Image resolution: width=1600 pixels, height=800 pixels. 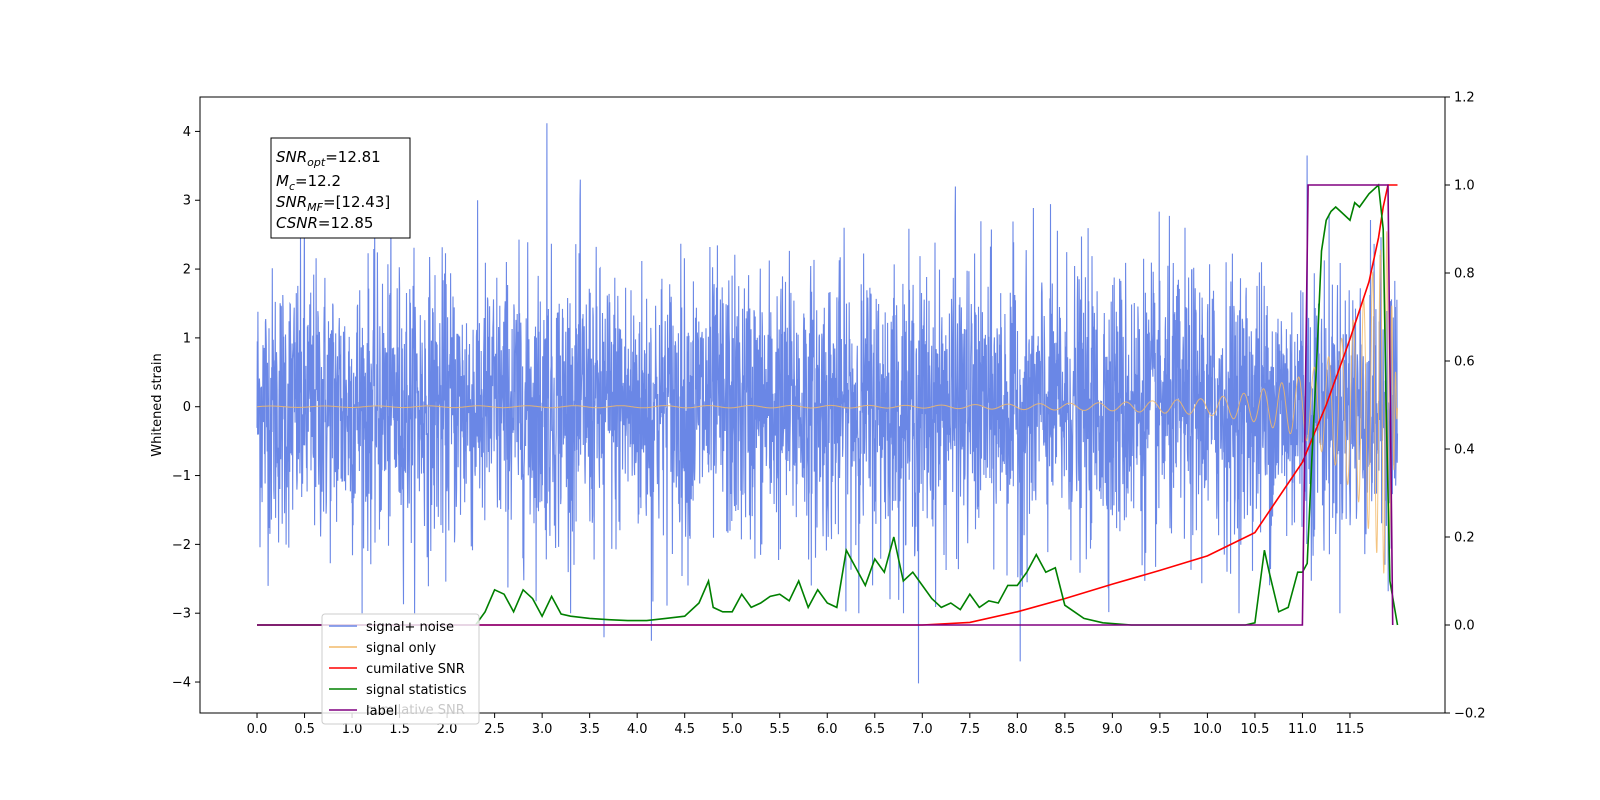 What do you see at coordinates (1470, 714) in the screenshot?
I see `y2-tick-label: −0.2` at bounding box center [1470, 714].